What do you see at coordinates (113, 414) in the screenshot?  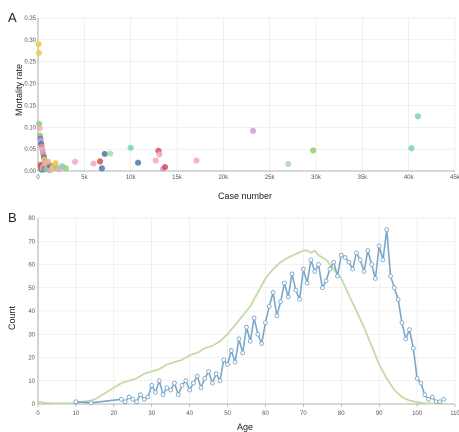 I see `line-x-tick-label: 20` at bounding box center [113, 414].